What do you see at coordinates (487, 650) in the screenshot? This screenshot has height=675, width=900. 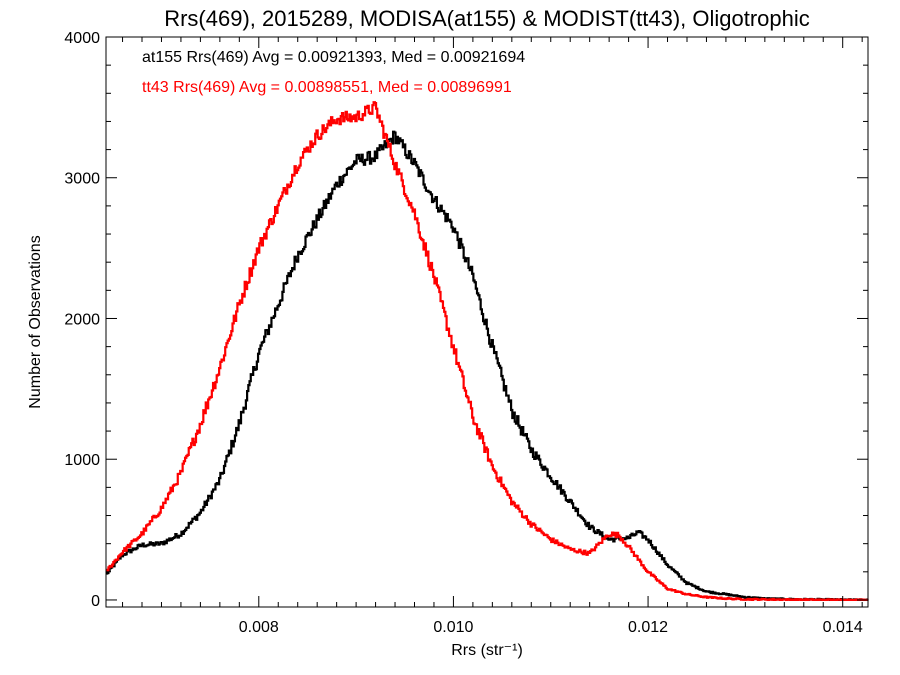 I see `x-axis-label: Rrs (str⁻¹)` at bounding box center [487, 650].